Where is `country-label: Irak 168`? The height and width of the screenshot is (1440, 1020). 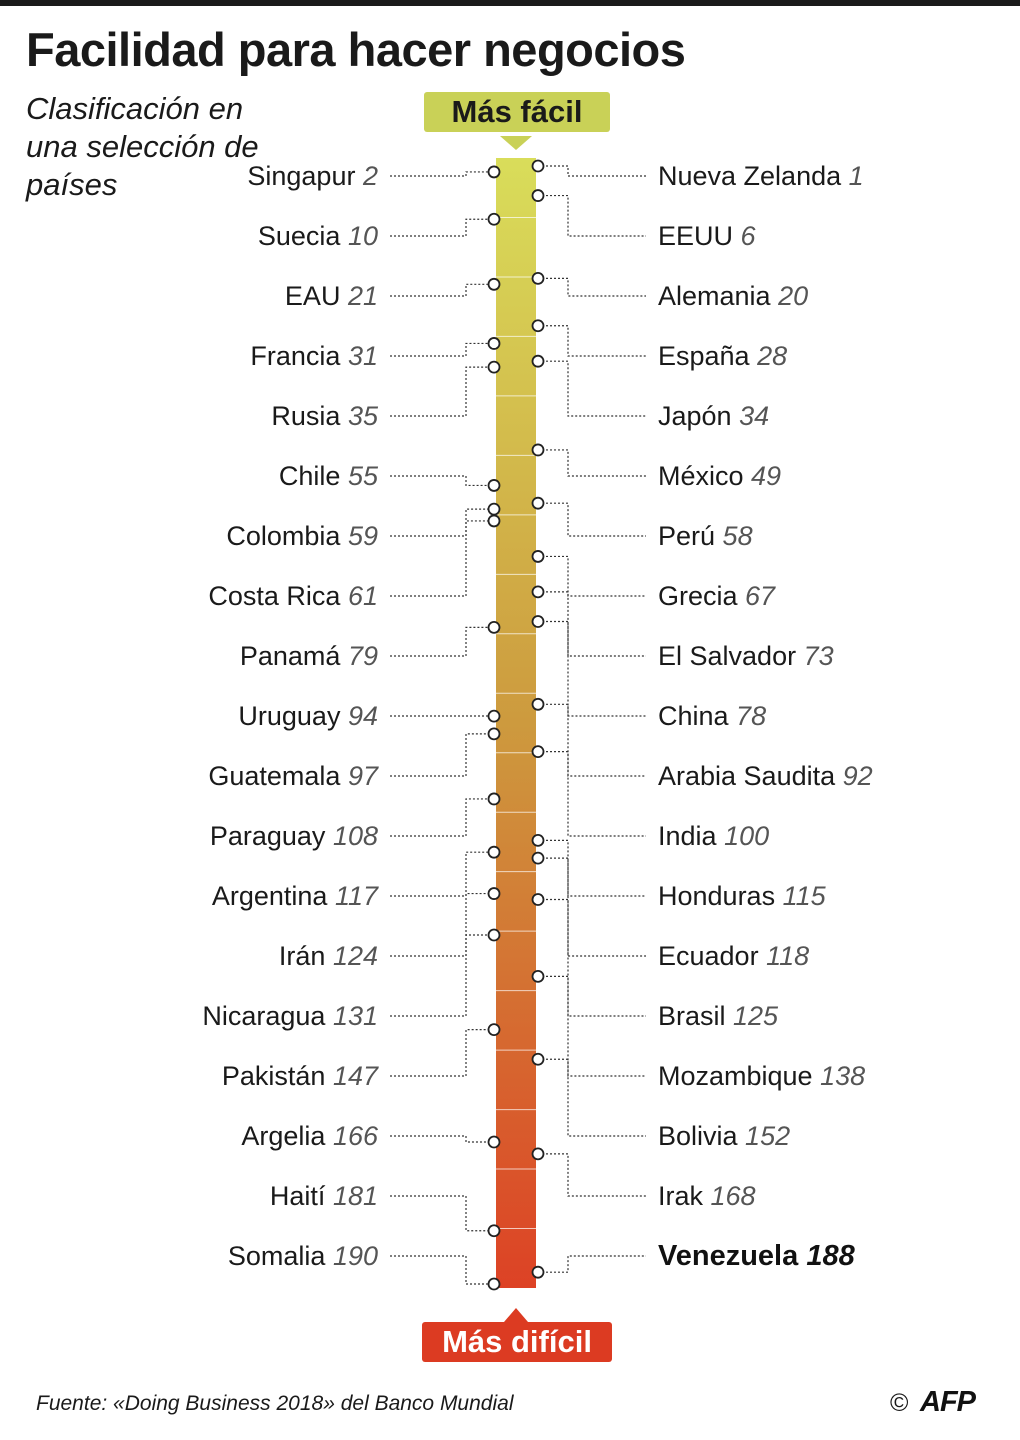 country-label: Irak 168 is located at coordinates (707, 1196).